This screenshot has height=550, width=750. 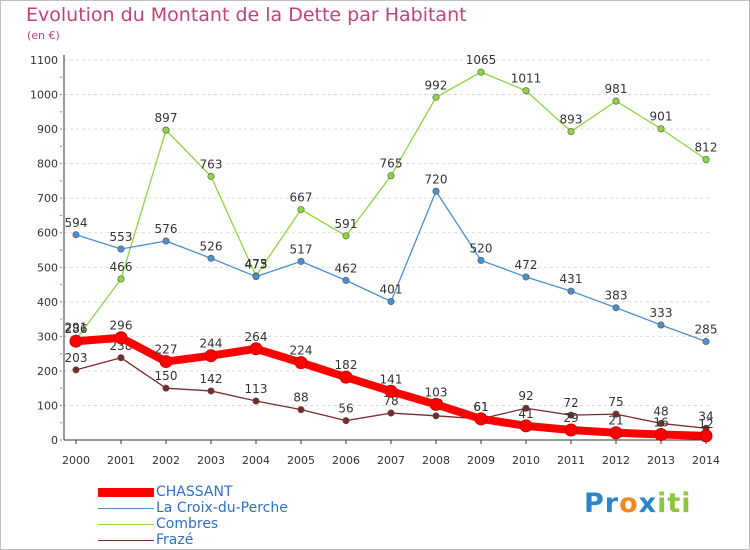 What do you see at coordinates (211, 391) in the screenshot?
I see `point-fraze-2003` at bounding box center [211, 391].